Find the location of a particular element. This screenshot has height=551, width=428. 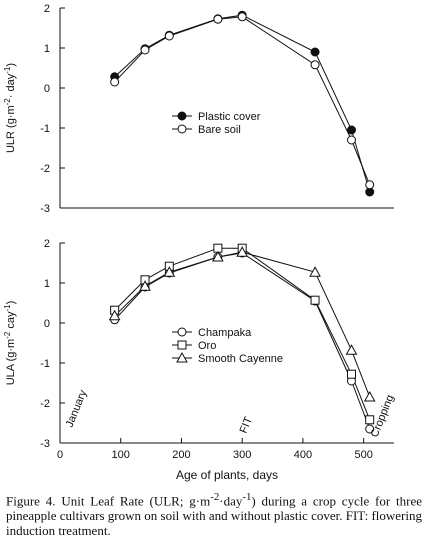

legend-label: Plastic cover is located at coordinates (229, 117).